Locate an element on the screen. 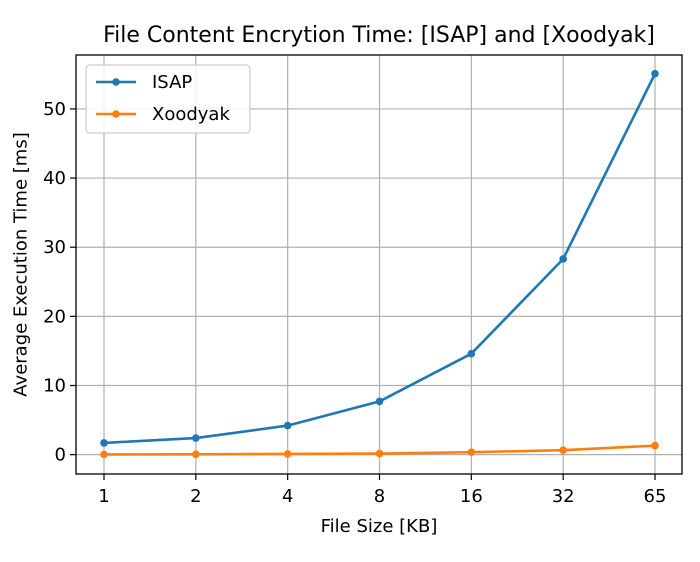 Image resolution: width=700 pixels, height=562 pixels. x-tick-label: 2 is located at coordinates (195, 496).